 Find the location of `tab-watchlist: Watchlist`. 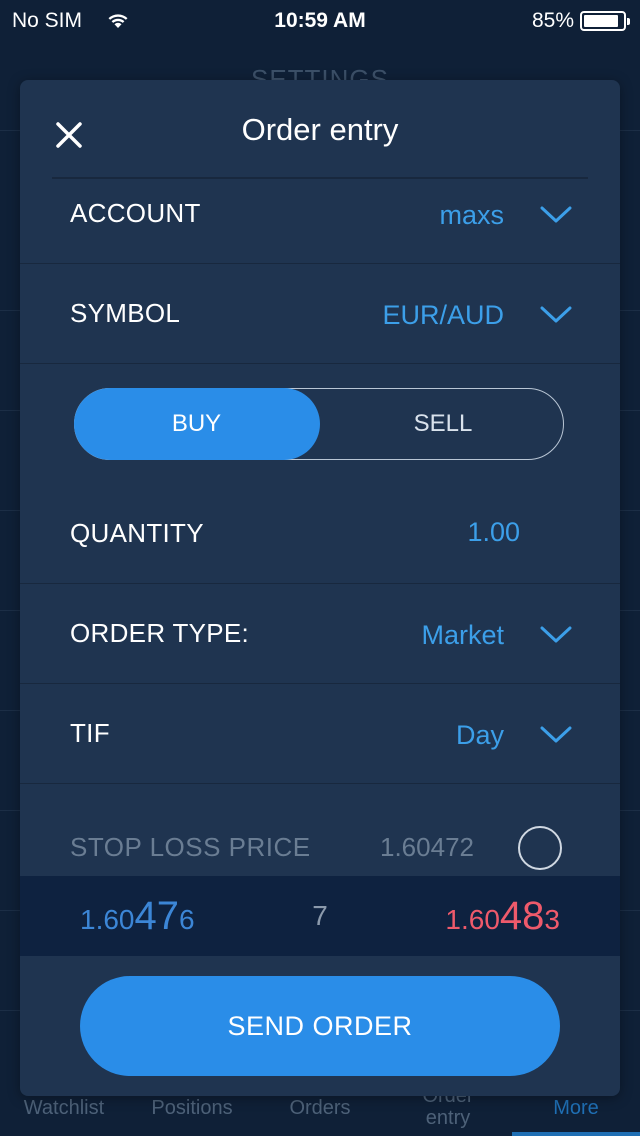

tab-watchlist: Watchlist is located at coordinates (64, 1110).